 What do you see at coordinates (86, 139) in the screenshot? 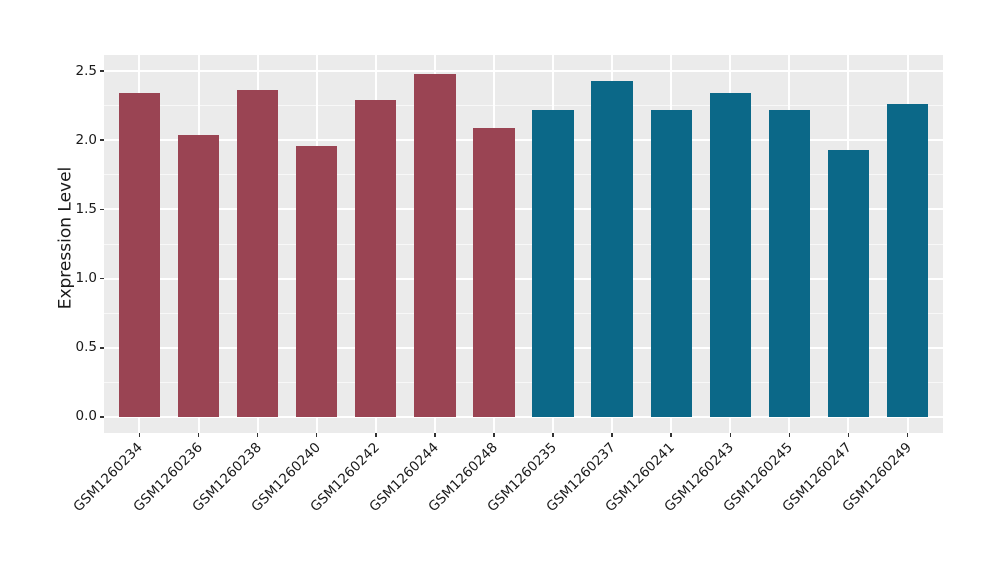
I see `y-tick-label: 2.0` at bounding box center [86, 139].